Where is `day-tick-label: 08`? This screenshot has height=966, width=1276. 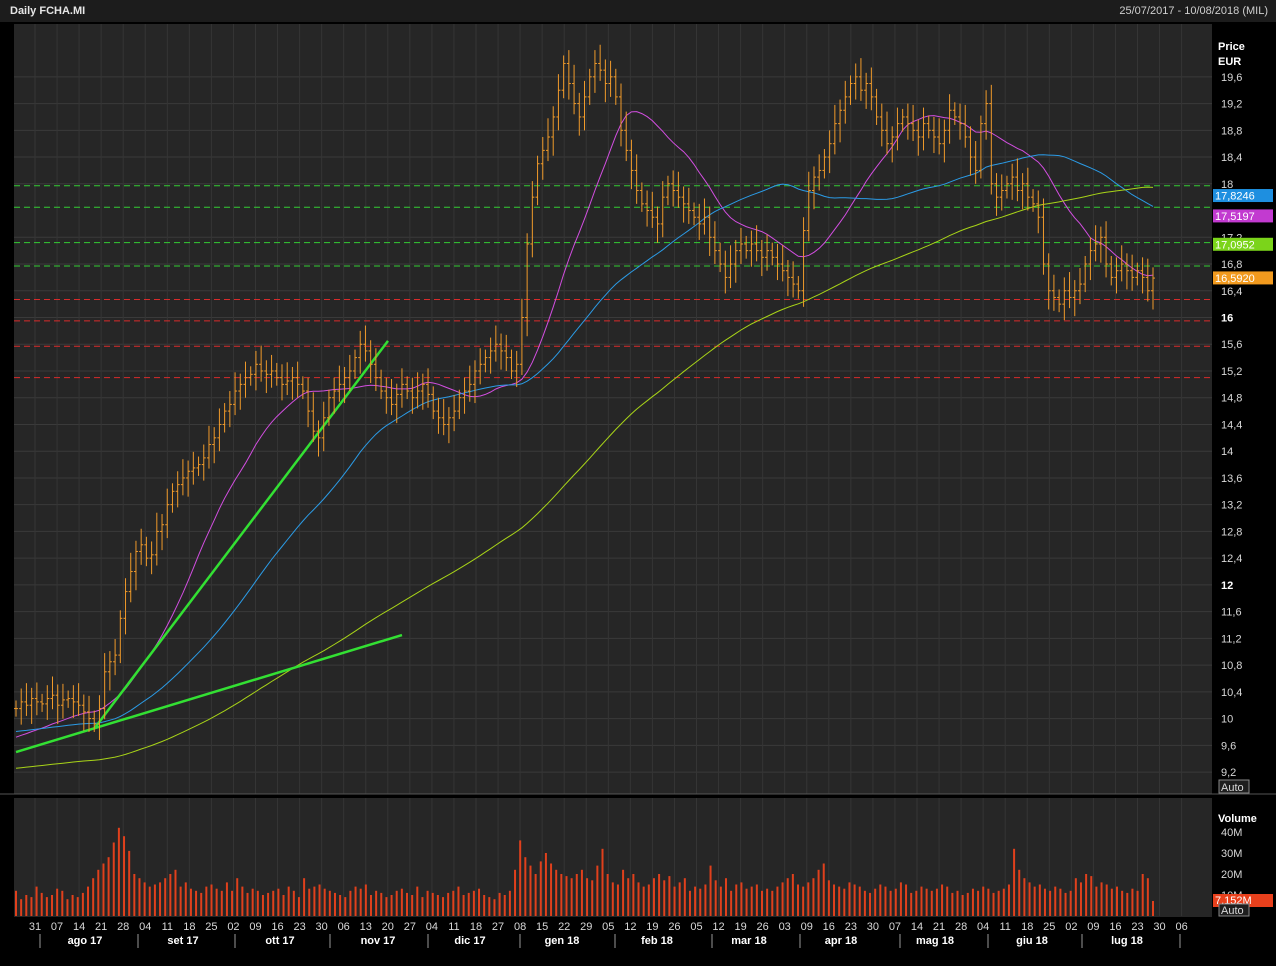
day-tick-label: 08 is located at coordinates (520, 927).